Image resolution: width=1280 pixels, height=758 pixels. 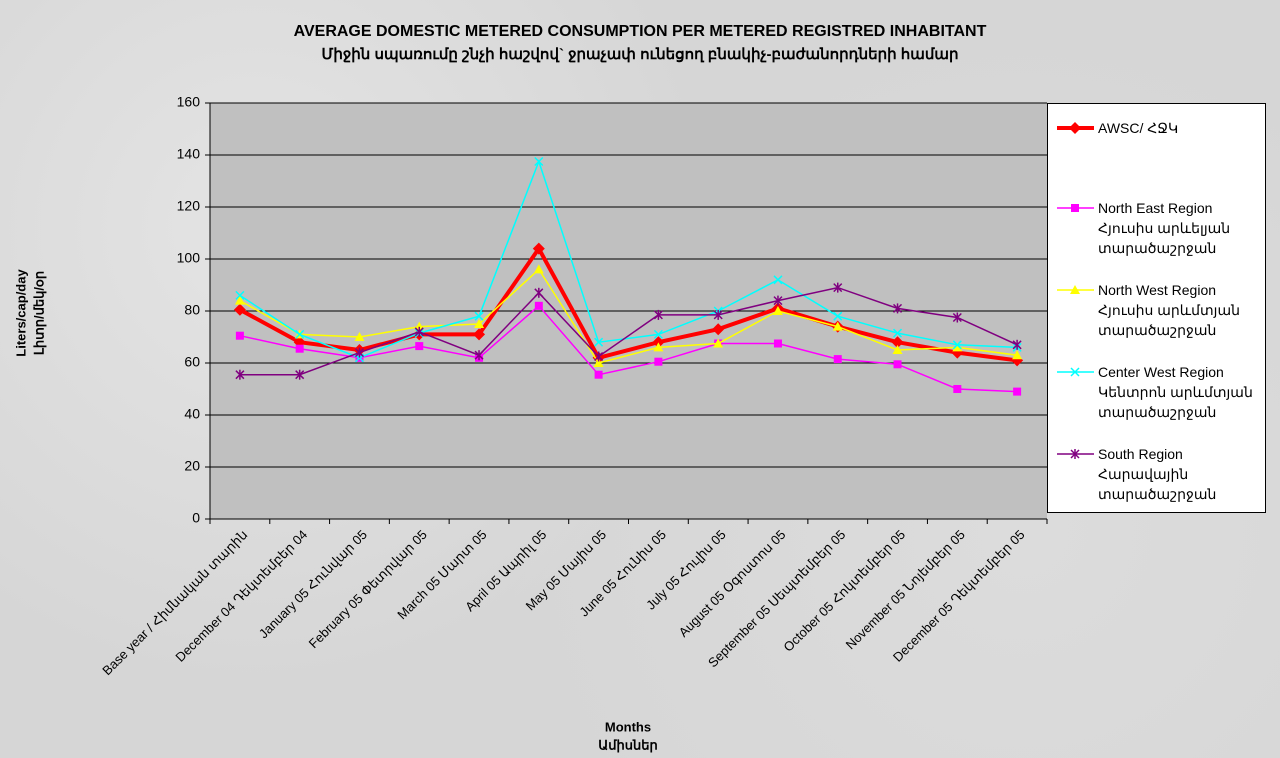 I want to click on x-tick-label: December 05 Դեկտեմբեր 05, so click(x=959, y=596).